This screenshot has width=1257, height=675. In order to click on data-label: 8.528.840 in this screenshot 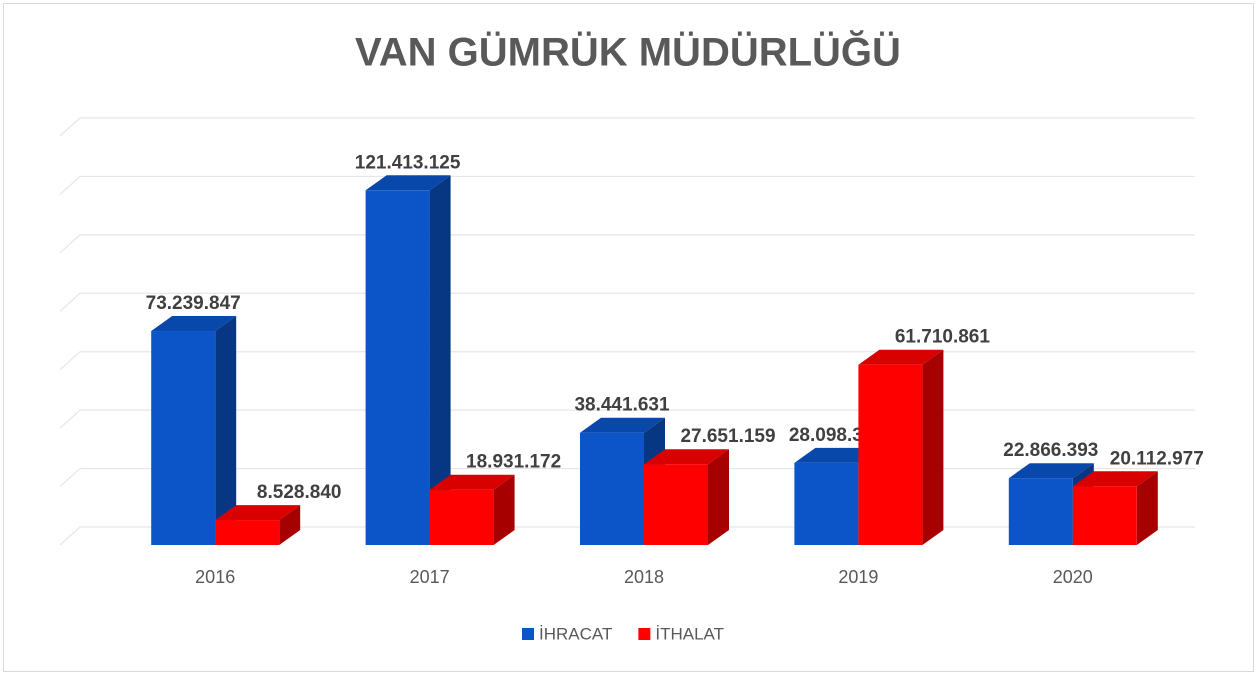, I will do `click(299, 492)`.